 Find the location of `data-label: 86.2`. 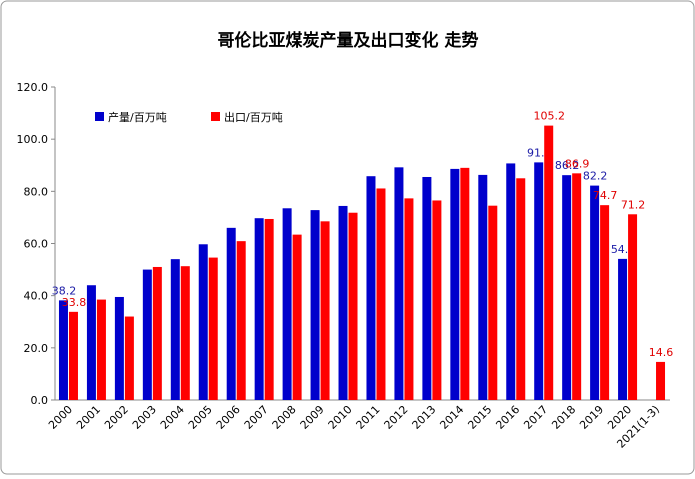

data-label: 86.2 is located at coordinates (567, 165).